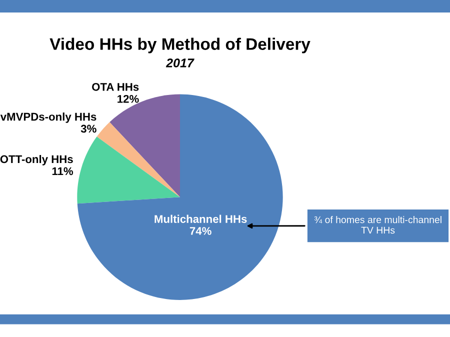 Image resolution: width=450 pixels, height=337 pixels. I want to click on text: ¾ of homes are multi-channel TV HHs, so click(378, 225).